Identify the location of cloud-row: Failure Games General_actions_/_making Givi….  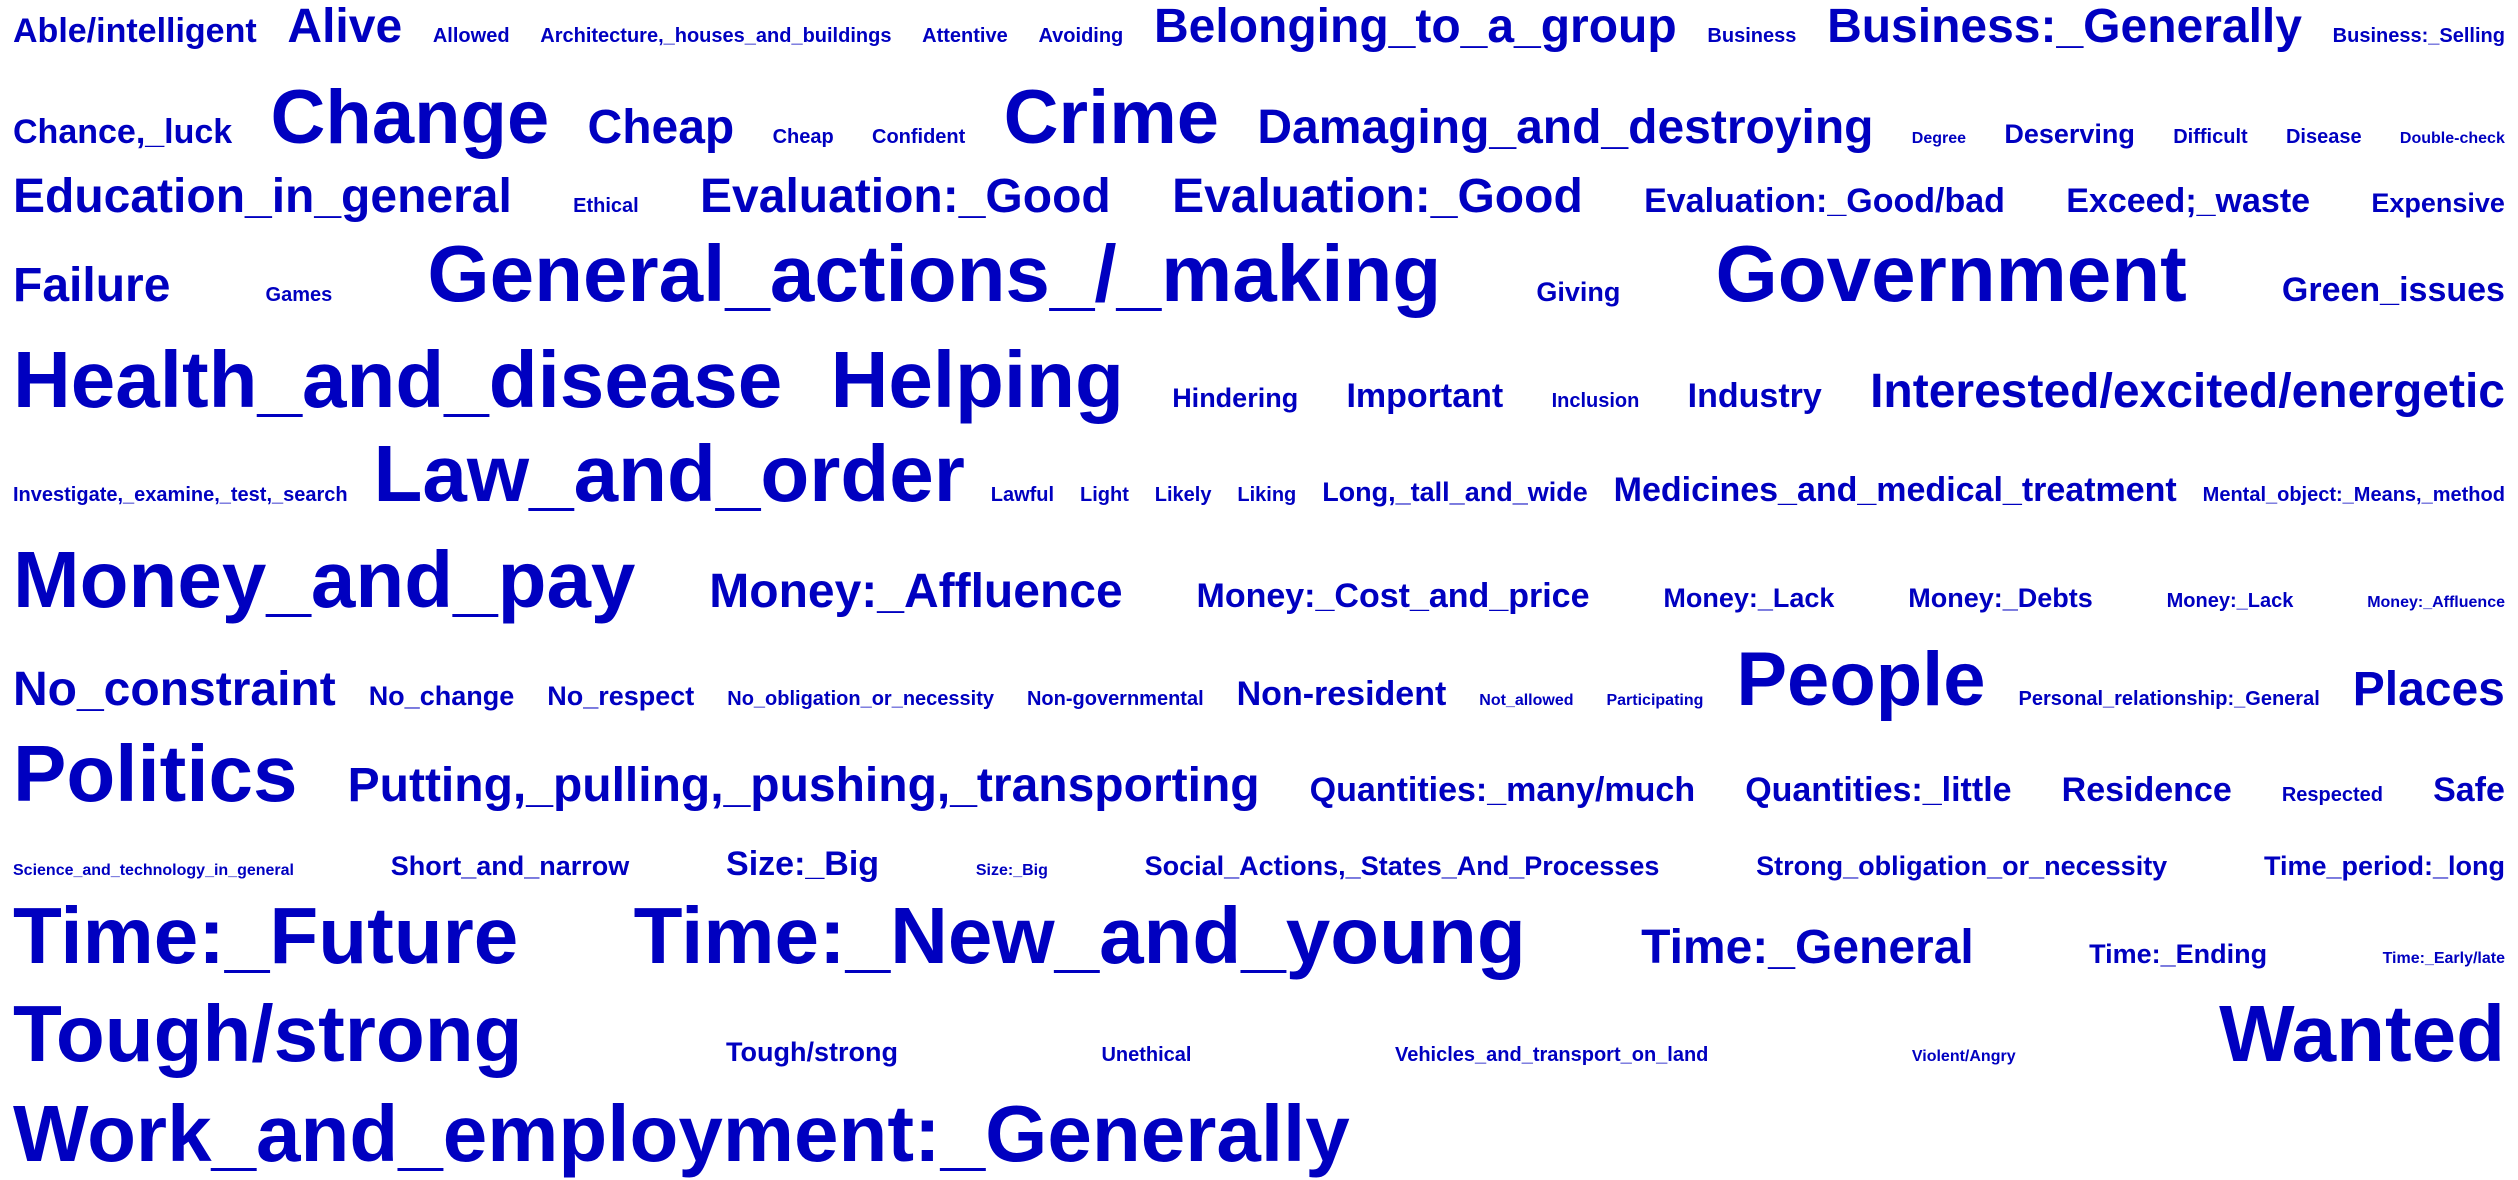
(1259, 274).